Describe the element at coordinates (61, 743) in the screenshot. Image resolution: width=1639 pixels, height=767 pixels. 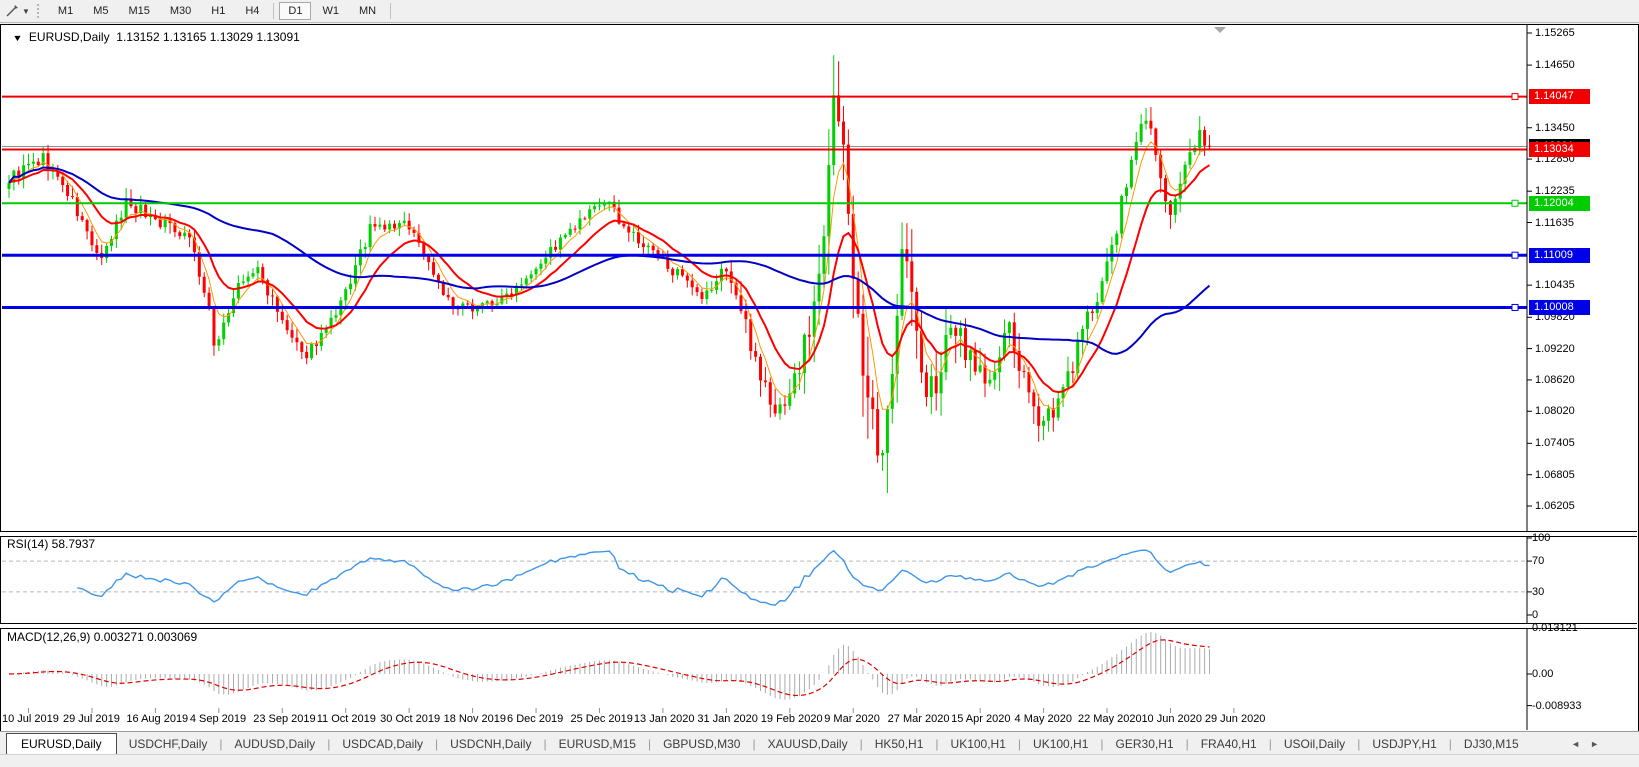
I see `tab-eurusd-daily: EURUSD,Daily` at that location.